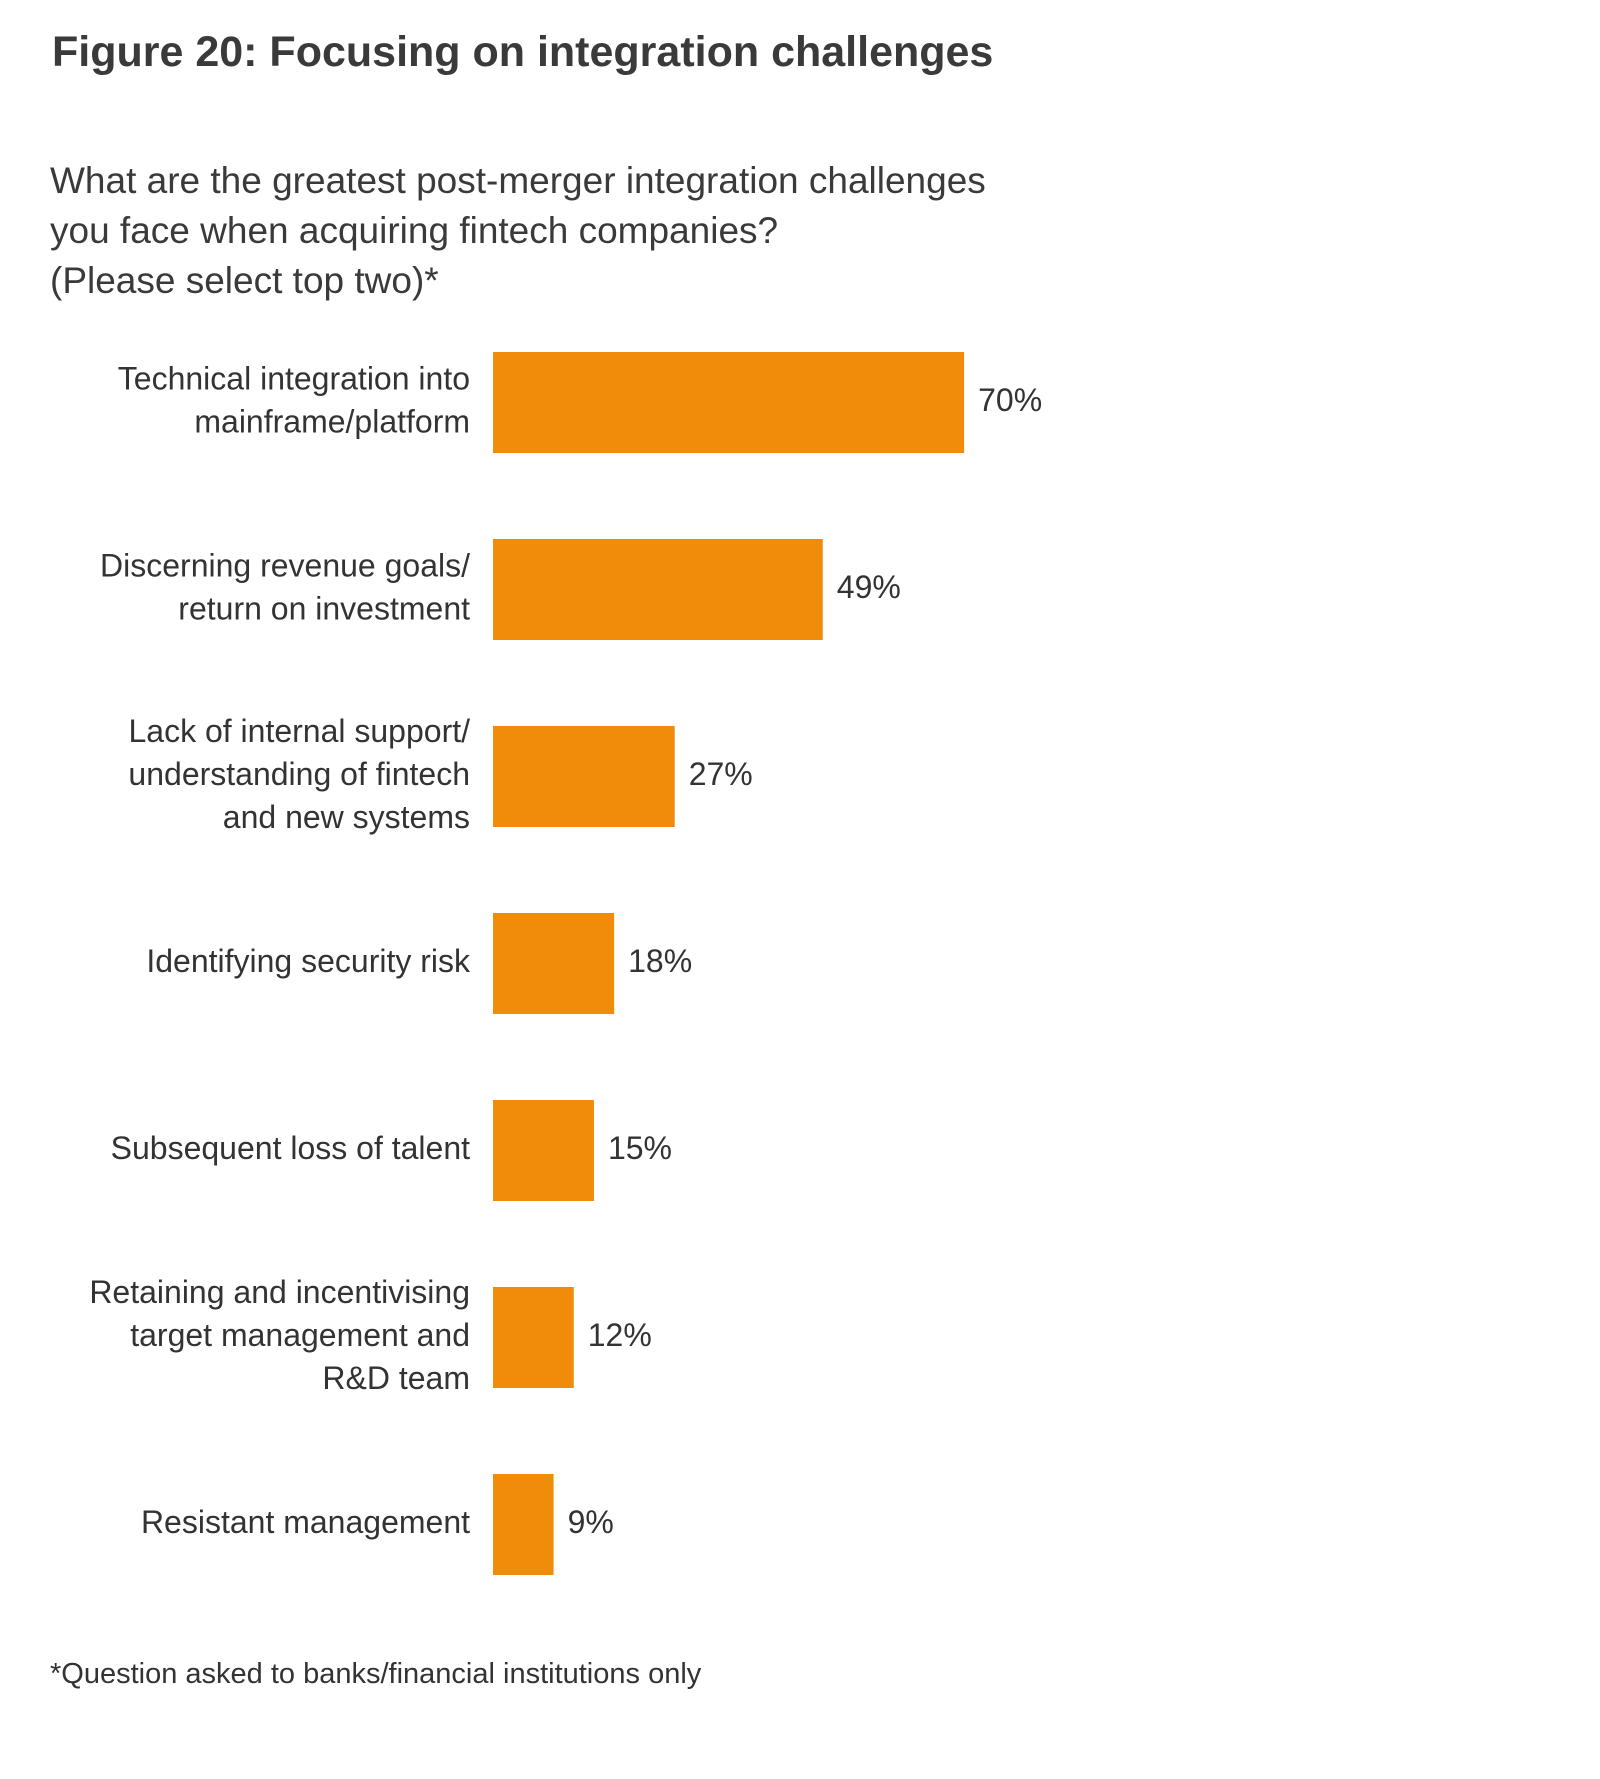  What do you see at coordinates (294, 378) in the screenshot?
I see `category-label-line: Technical integration into` at bounding box center [294, 378].